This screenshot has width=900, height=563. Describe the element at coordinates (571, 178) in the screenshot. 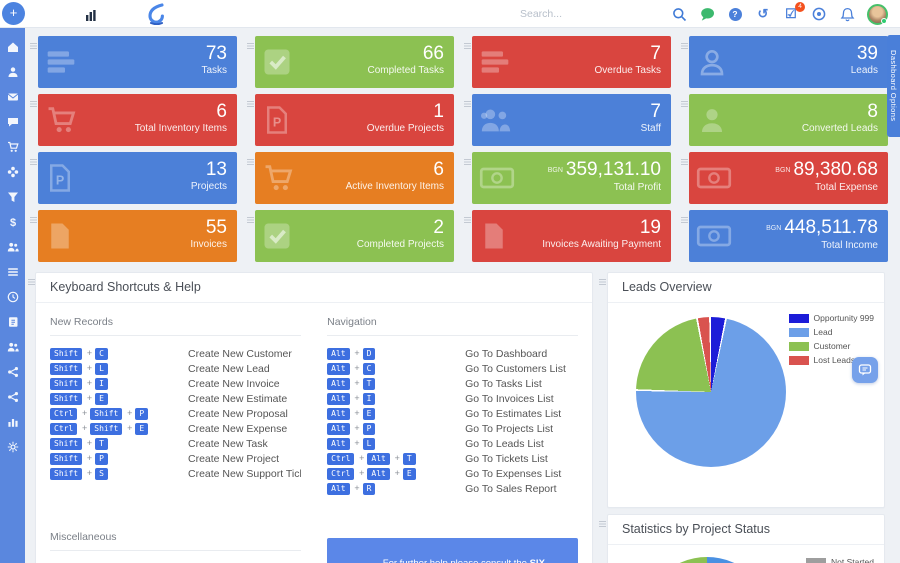

I see `stat-card-total-profit: BGN 359,131.10 Total Profit` at that location.